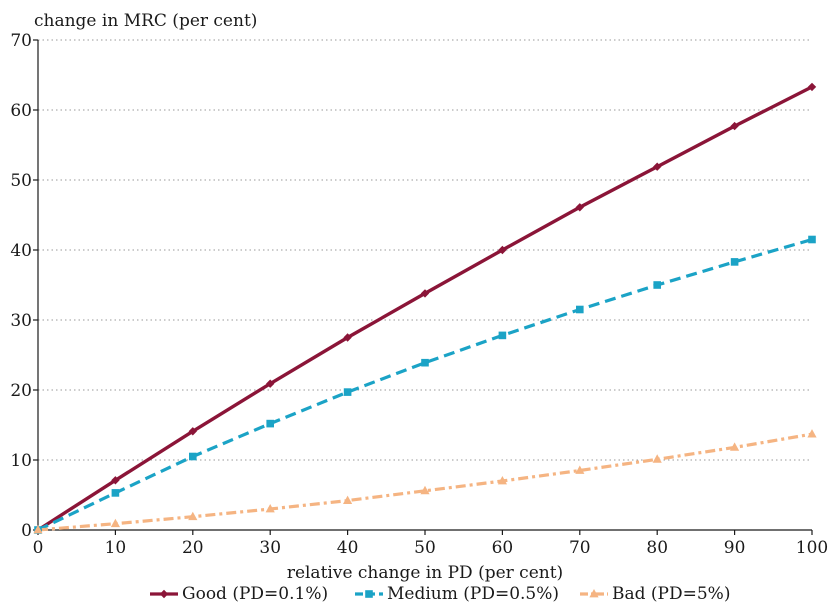  I want to click on x-tick-label: 0, so click(38, 548).